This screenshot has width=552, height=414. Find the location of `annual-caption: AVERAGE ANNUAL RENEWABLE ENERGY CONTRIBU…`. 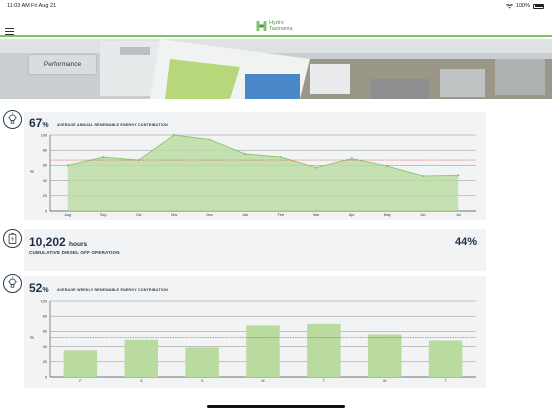

annual-caption: AVERAGE ANNUAL RENEWABLE ENERGY CONTRIBU… is located at coordinates (112, 125).